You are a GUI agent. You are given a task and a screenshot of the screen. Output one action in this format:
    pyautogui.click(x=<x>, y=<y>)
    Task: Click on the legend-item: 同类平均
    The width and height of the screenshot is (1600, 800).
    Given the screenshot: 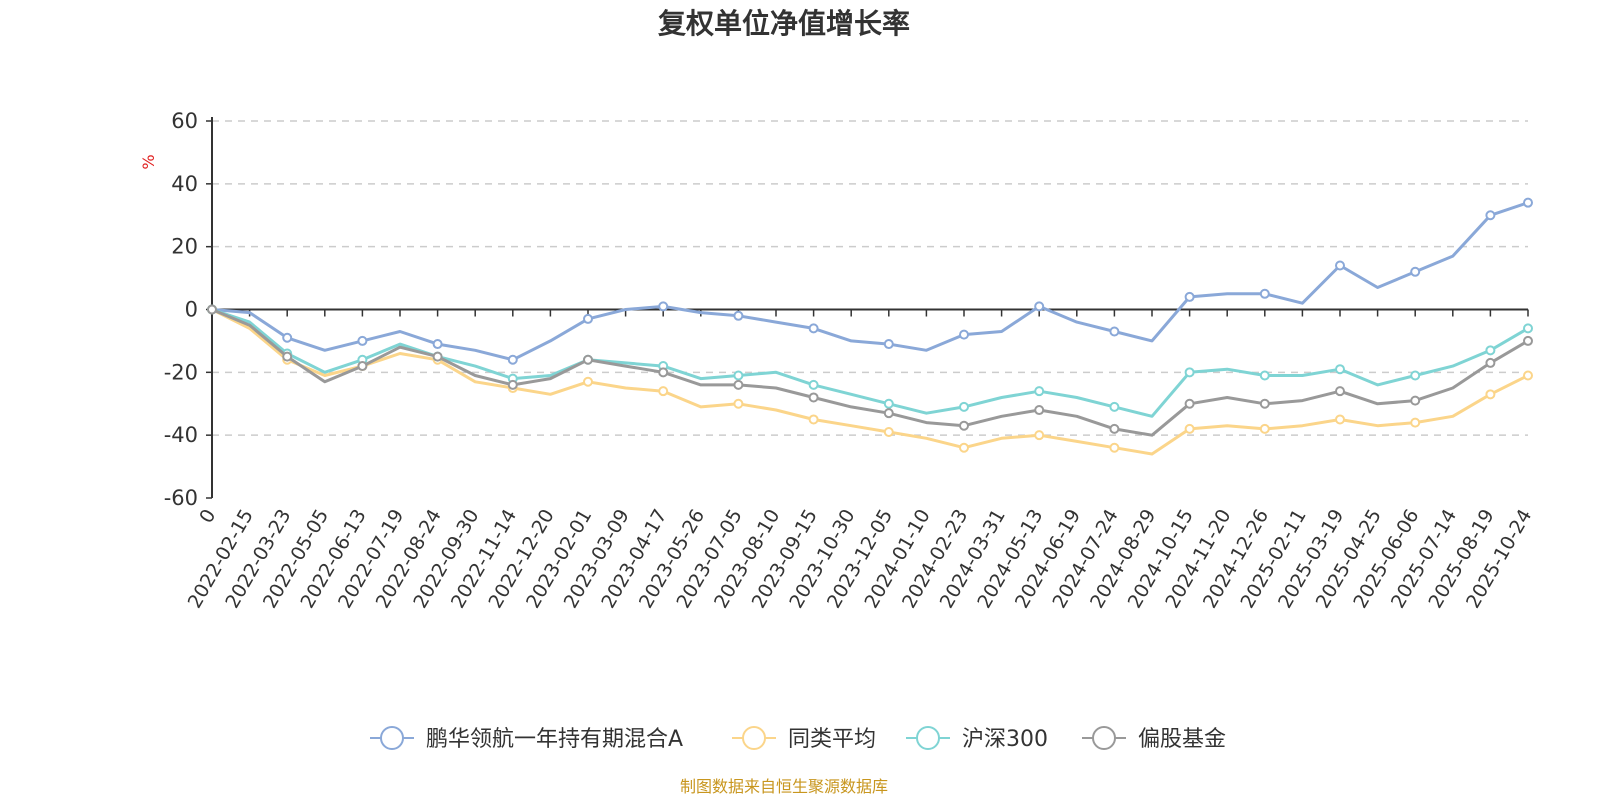 What is the action you would take?
    pyautogui.click(x=804, y=739)
    